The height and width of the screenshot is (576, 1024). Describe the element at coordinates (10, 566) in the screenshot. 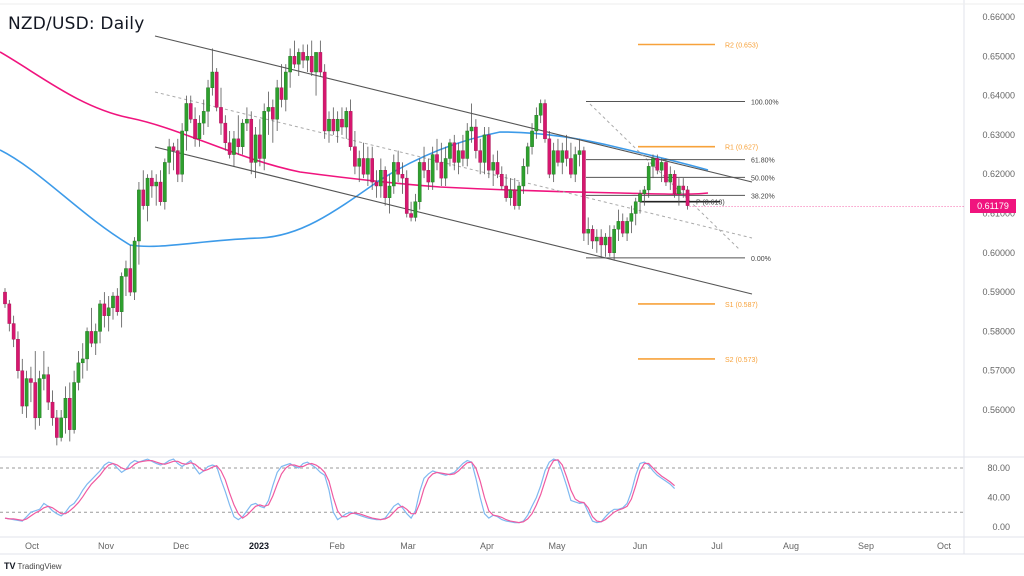

I see `tradingview-logo-icon: TV` at that location.